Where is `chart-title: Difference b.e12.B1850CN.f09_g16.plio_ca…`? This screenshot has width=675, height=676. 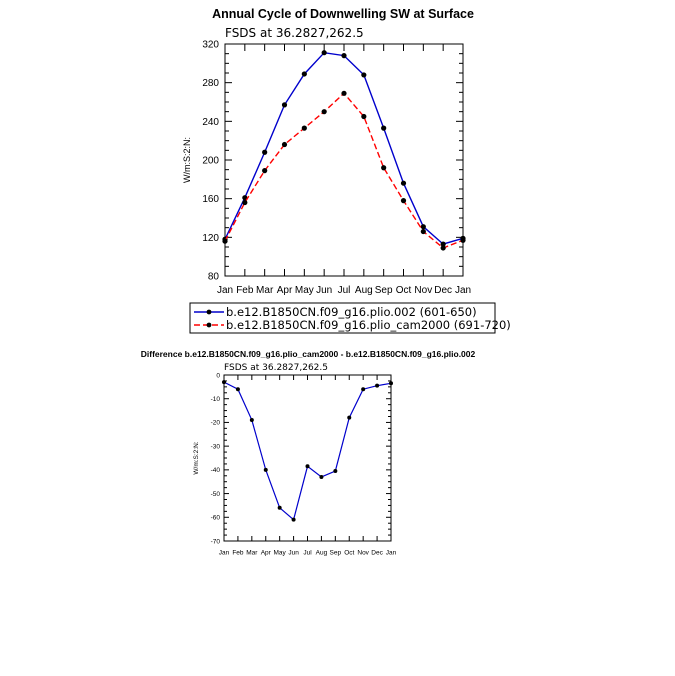
chart-title: Difference b.e12.B1850CN.f09_g16.plio_ca… is located at coordinates (308, 354).